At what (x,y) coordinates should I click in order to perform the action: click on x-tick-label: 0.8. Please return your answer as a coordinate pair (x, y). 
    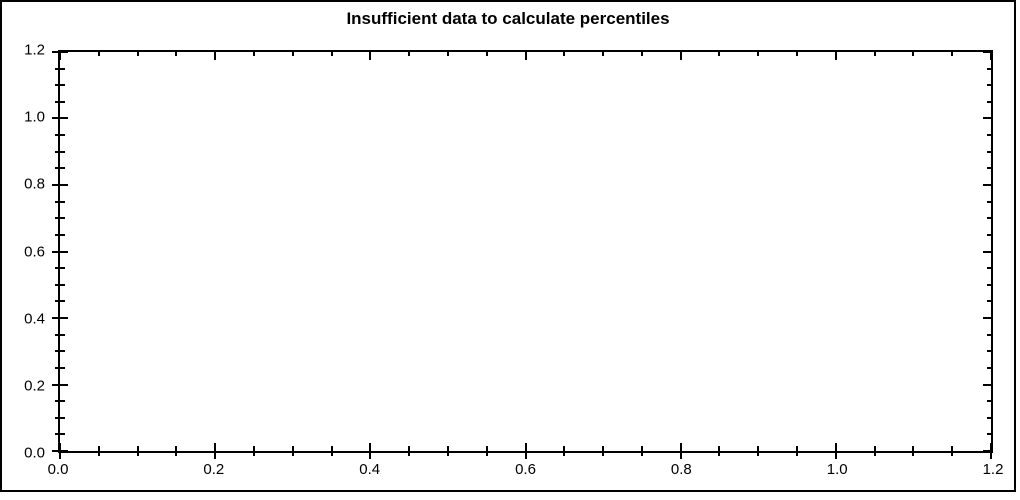
    Looking at the image, I should click on (681, 469).